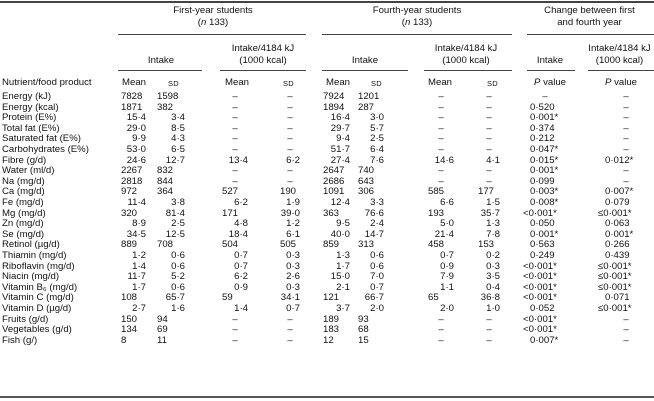  What do you see at coordinates (263, 48) in the screenshot?
I see `subhead-per-energy: Intake/4184 kJ` at bounding box center [263, 48].